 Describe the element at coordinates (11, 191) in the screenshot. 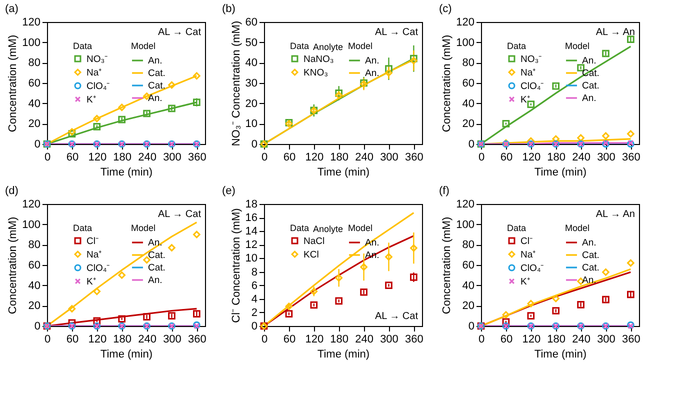

I see `chart-title: (d)` at that location.